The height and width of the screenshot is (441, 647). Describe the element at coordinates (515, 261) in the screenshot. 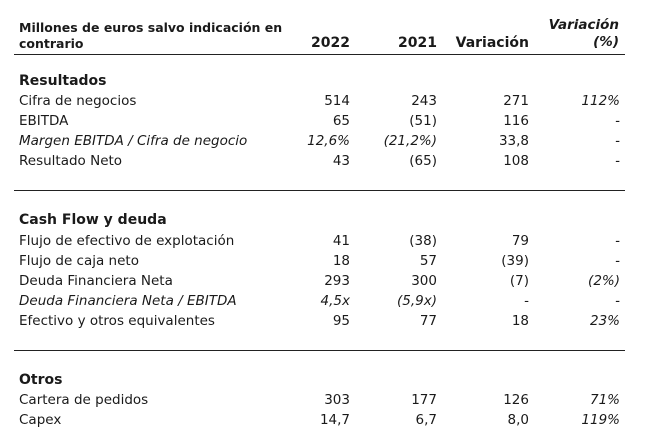

I see `value-variacion: (39)` at that location.